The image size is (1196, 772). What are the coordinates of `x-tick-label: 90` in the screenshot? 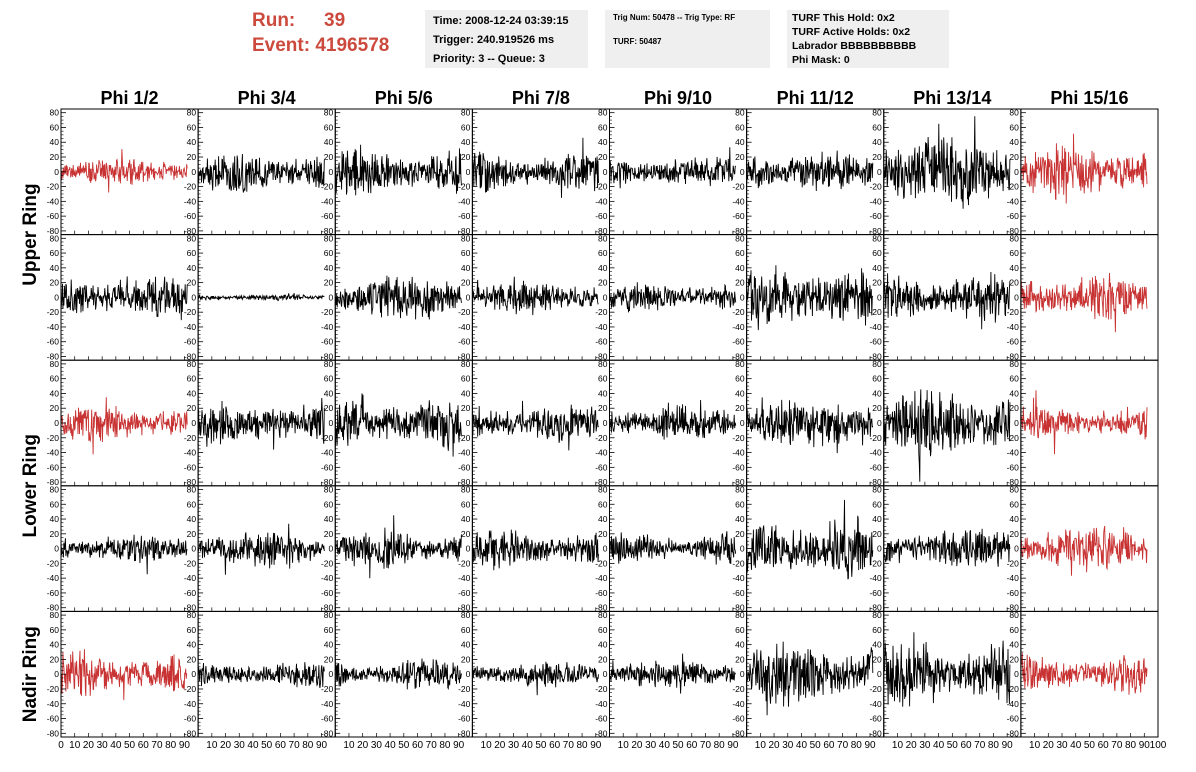 It's located at (459, 745).